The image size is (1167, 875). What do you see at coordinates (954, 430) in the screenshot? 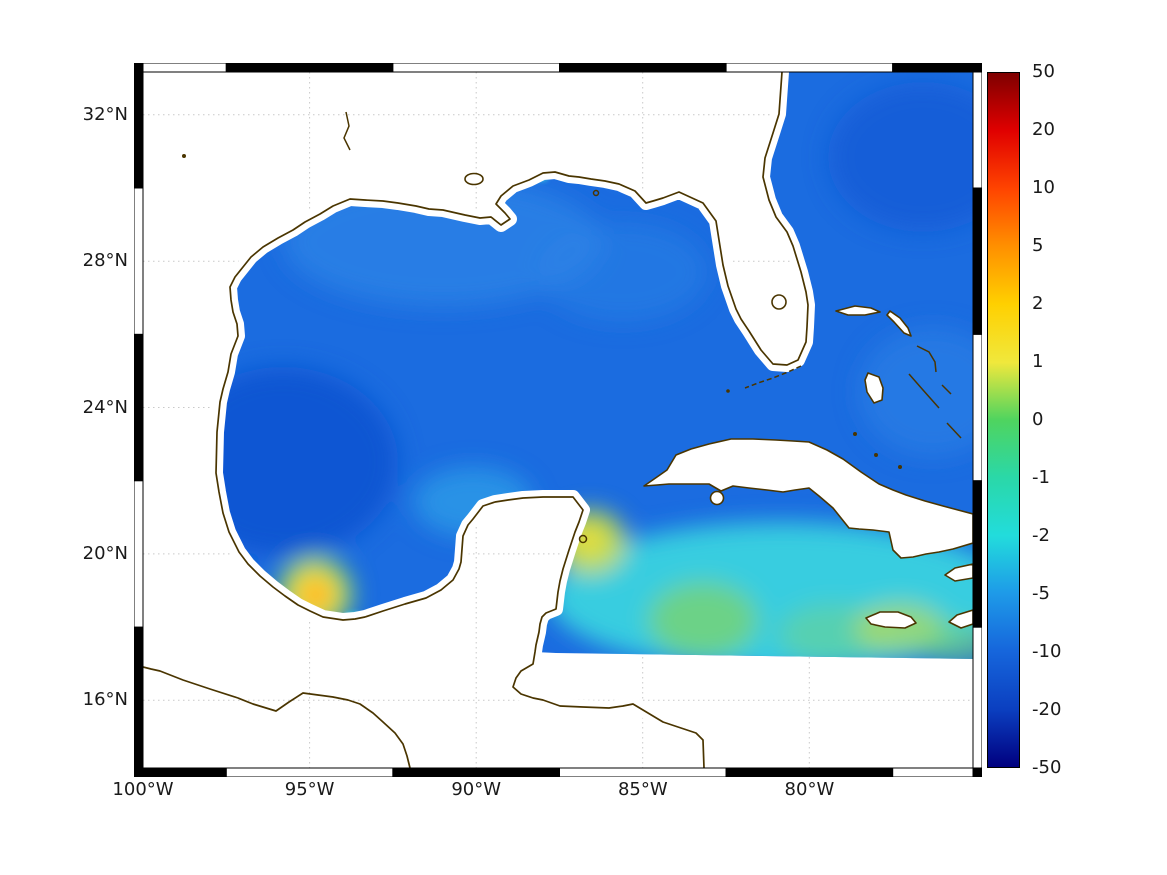
I see `long-island` at bounding box center [954, 430].